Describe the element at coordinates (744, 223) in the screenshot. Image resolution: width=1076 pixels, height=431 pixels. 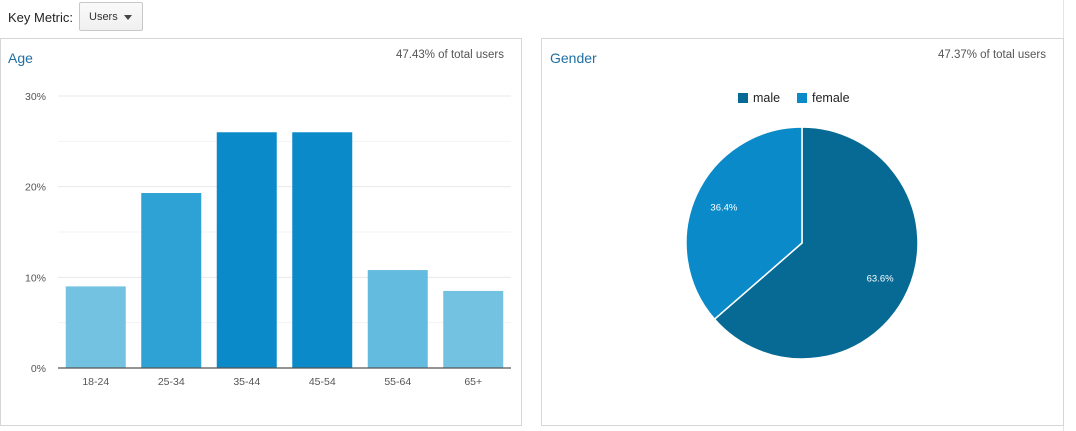
I see `pie-slice-female` at that location.